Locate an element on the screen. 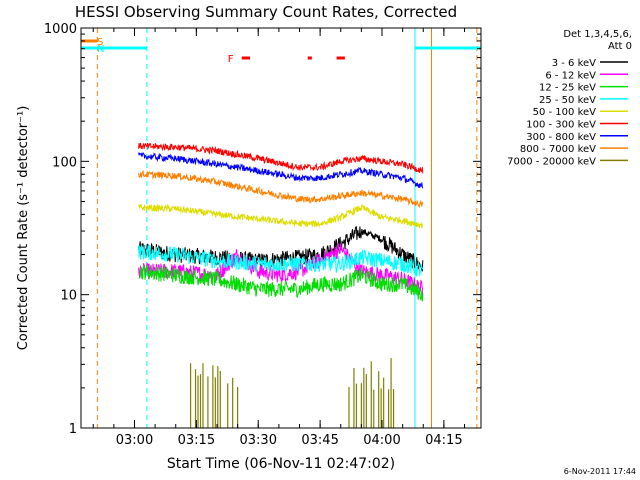 Image resolution: width=640 pixels, height=480 pixels. footer-date: 6-Nov-2011 17:44 is located at coordinates (600, 471).